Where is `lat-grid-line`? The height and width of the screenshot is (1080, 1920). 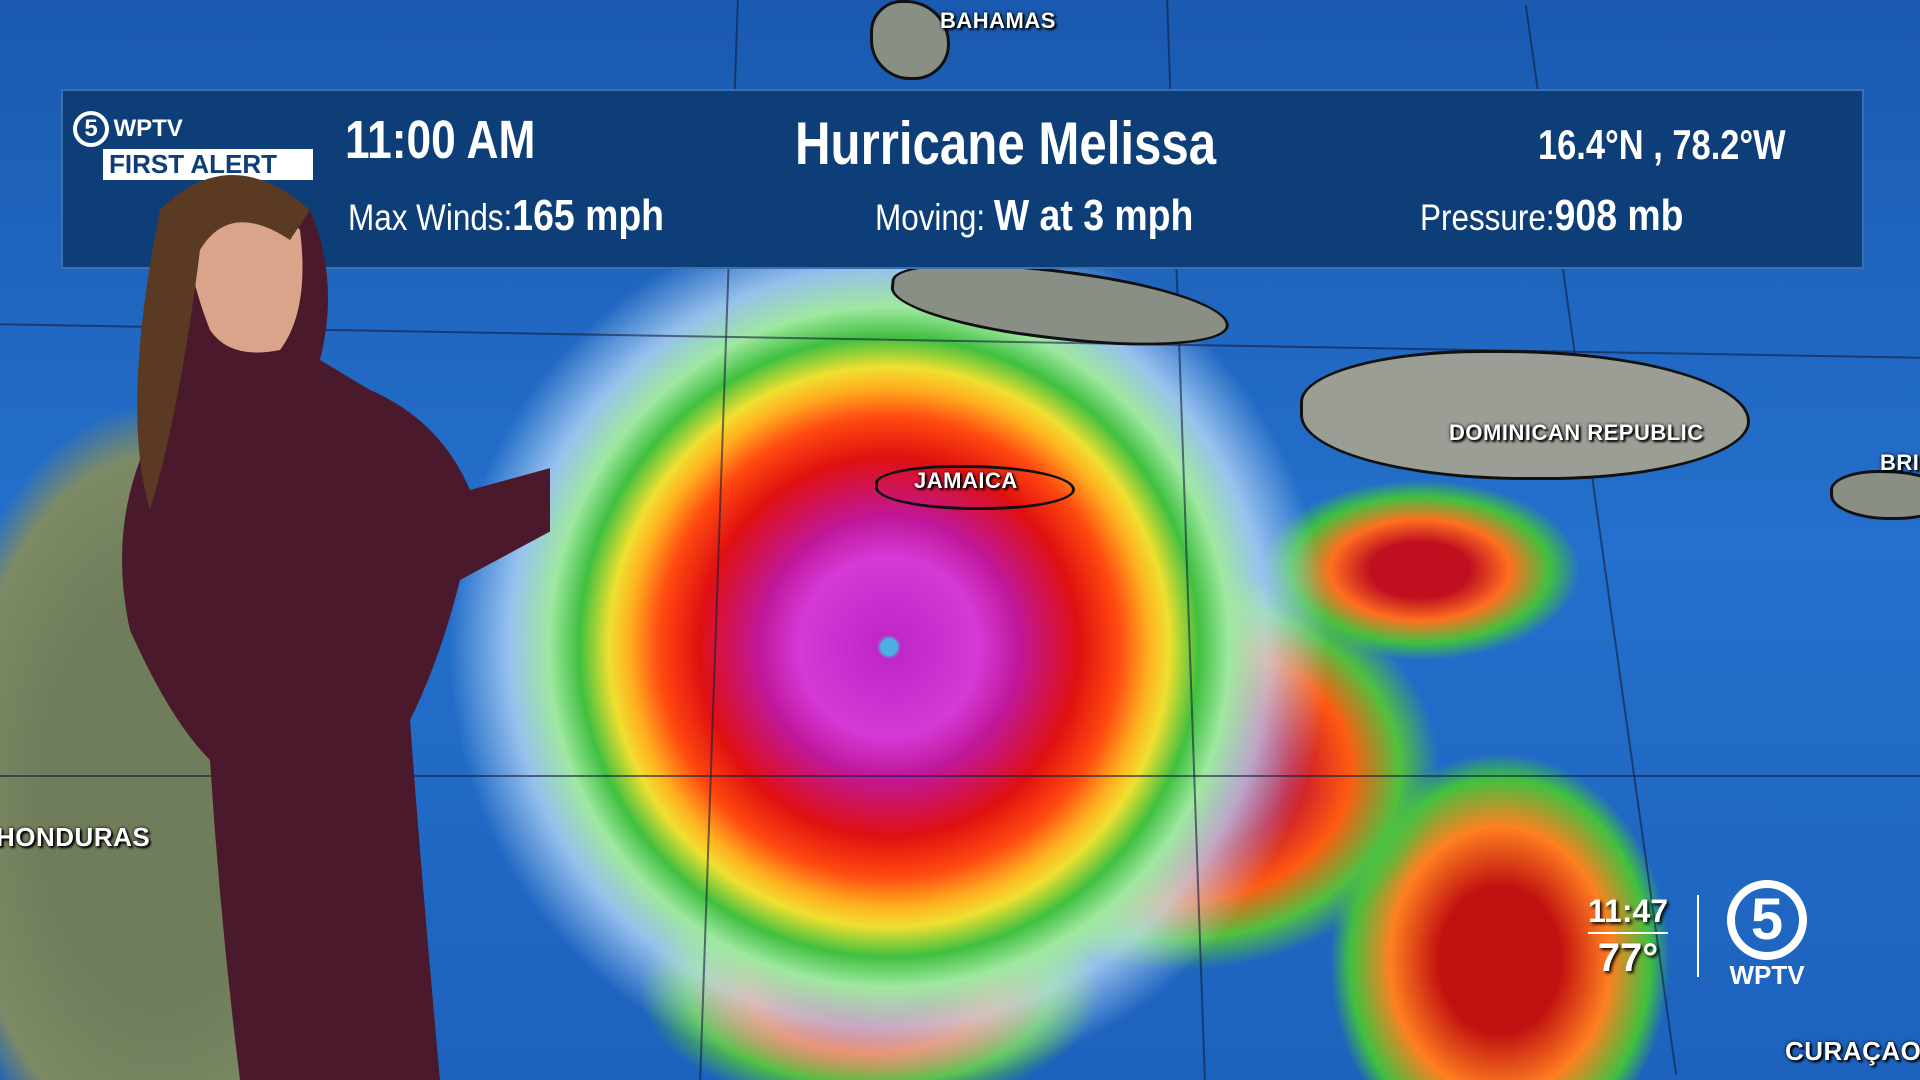
lat-grid-line is located at coordinates (960, 776).